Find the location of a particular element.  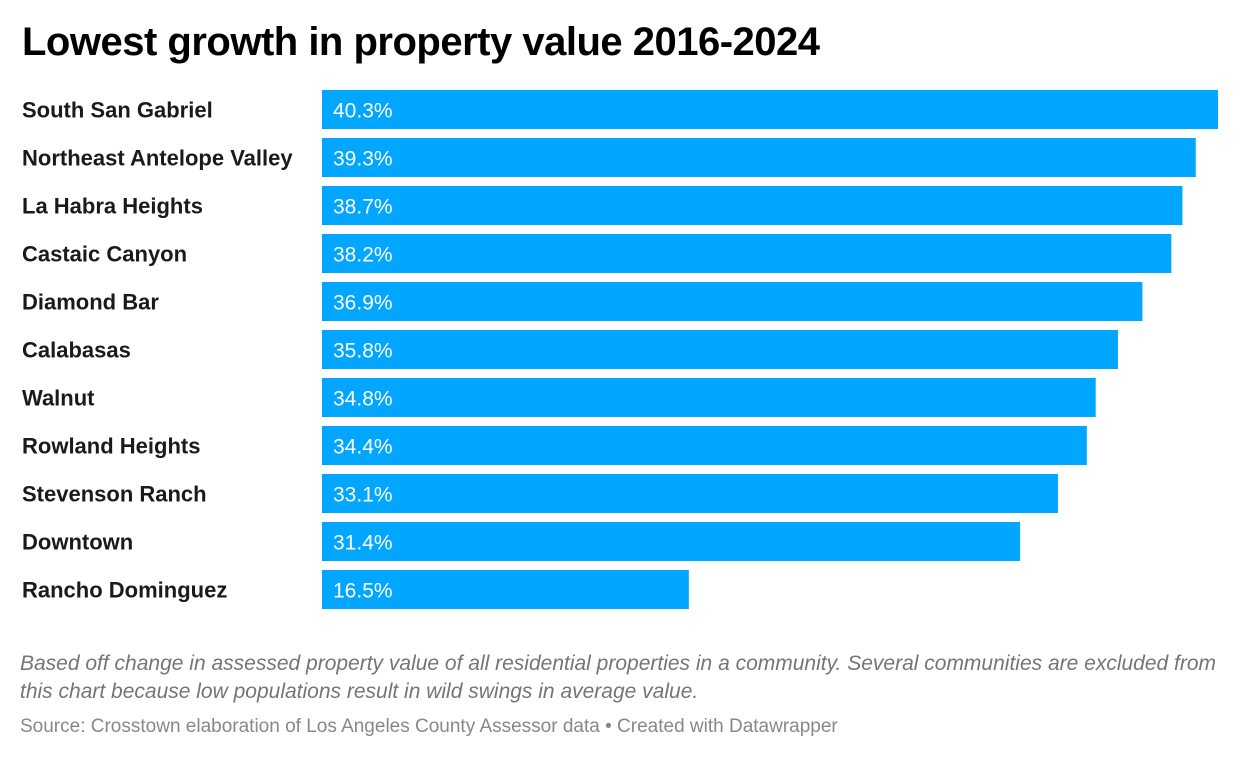

bar-row: Northeast Antelope Valley 39.3% is located at coordinates (609, 157).